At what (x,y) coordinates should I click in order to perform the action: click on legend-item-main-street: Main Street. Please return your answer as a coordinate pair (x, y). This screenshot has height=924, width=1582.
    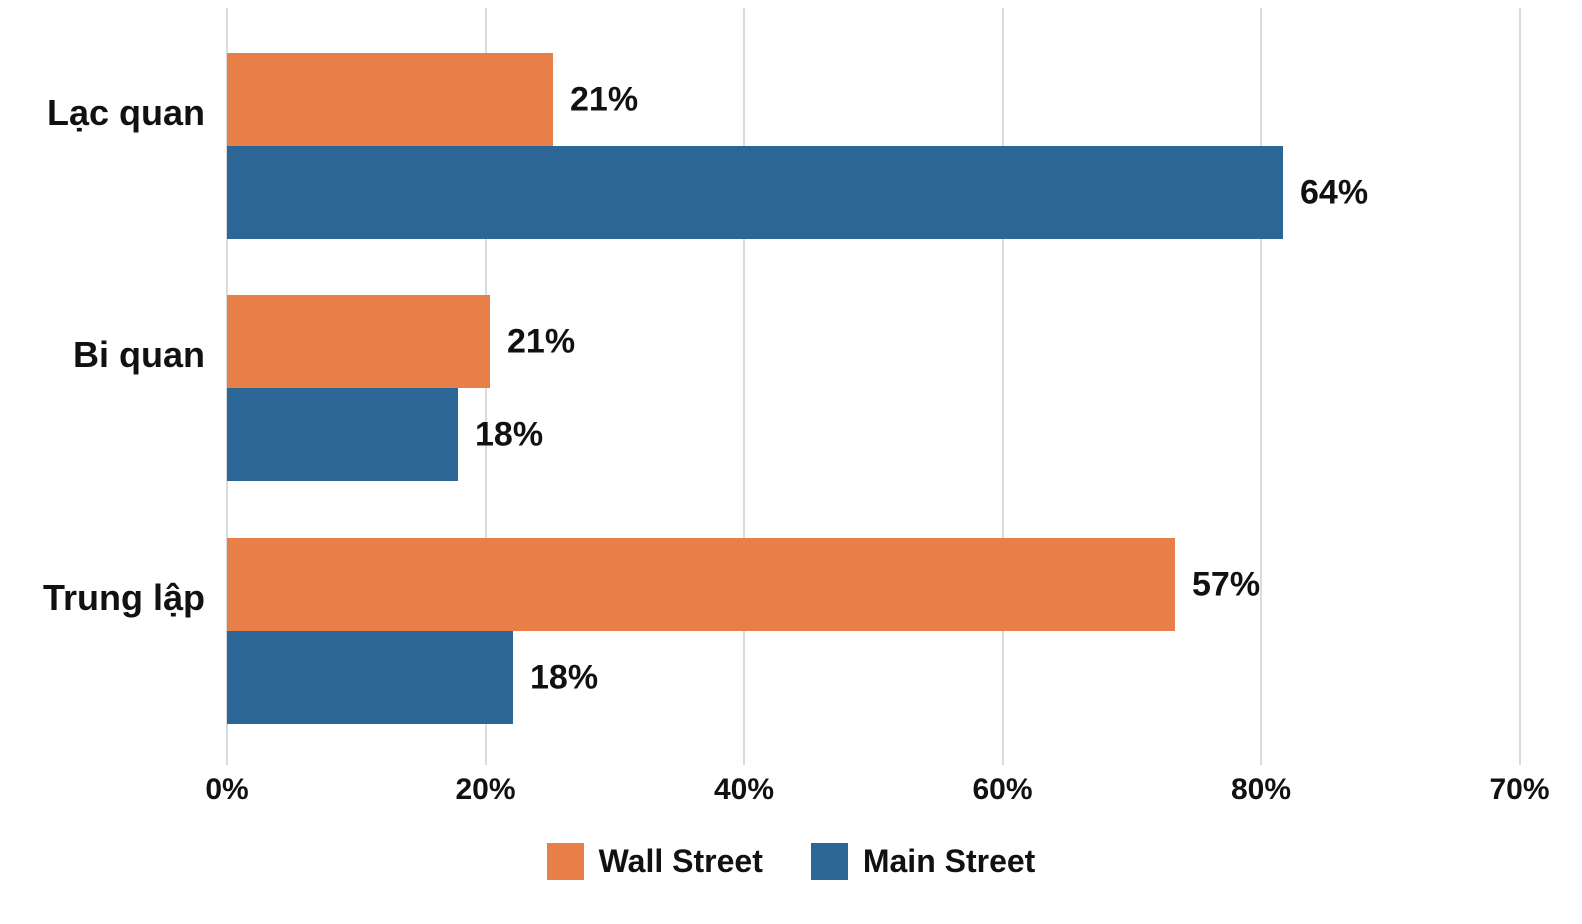
    Looking at the image, I should click on (923, 861).